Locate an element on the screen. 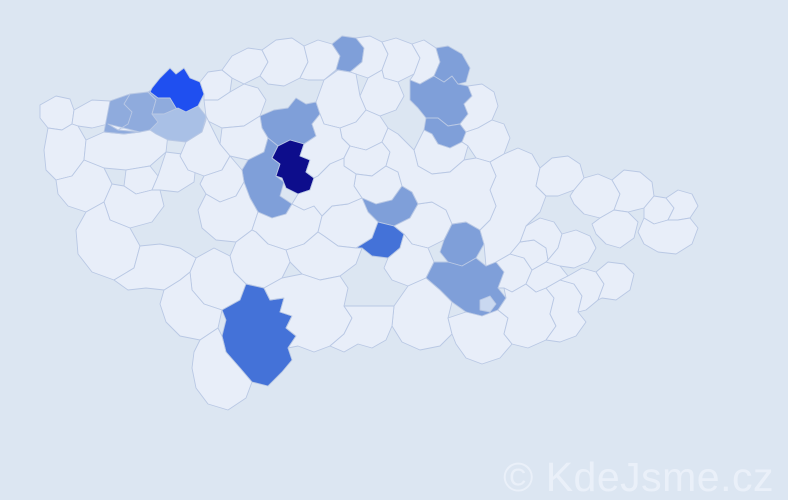 This screenshot has width=788, height=500. district-novy-jicin is located at coordinates (615, 229).